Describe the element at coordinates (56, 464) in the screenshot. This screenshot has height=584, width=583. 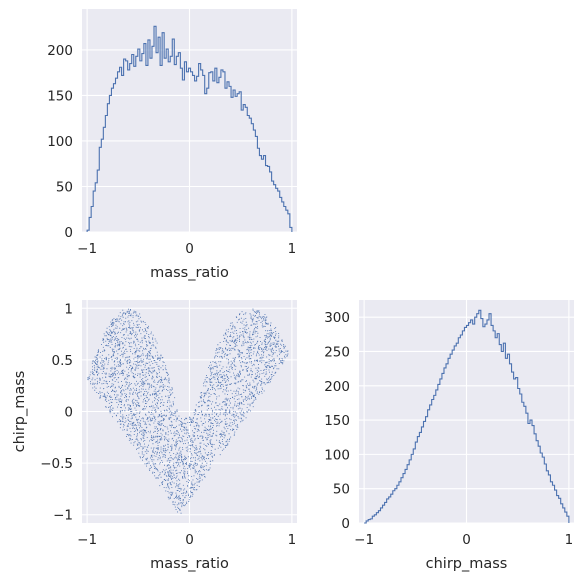
I see `y-tick-label: −0.5` at that location.